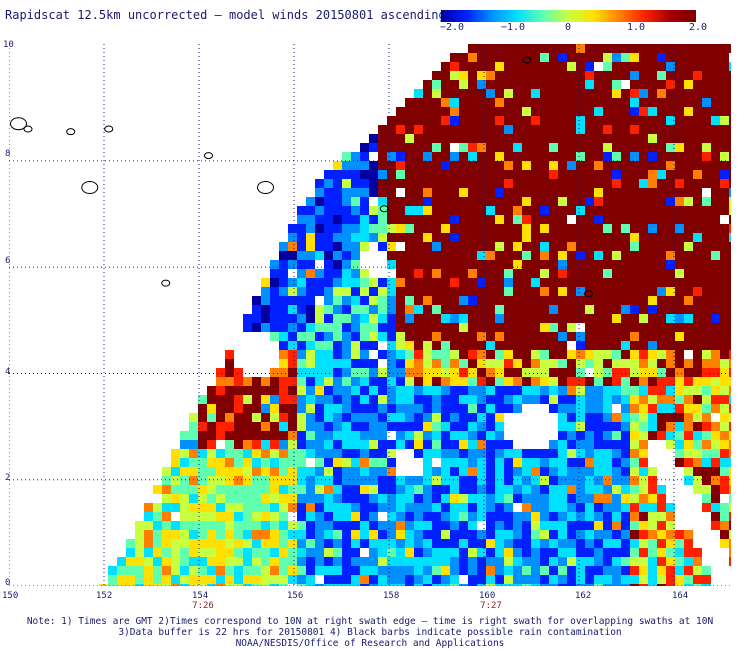 The height and width of the screenshot is (650, 740). What do you see at coordinates (8, 372) in the screenshot?
I see `y-tick-label: 4` at bounding box center [8, 372].